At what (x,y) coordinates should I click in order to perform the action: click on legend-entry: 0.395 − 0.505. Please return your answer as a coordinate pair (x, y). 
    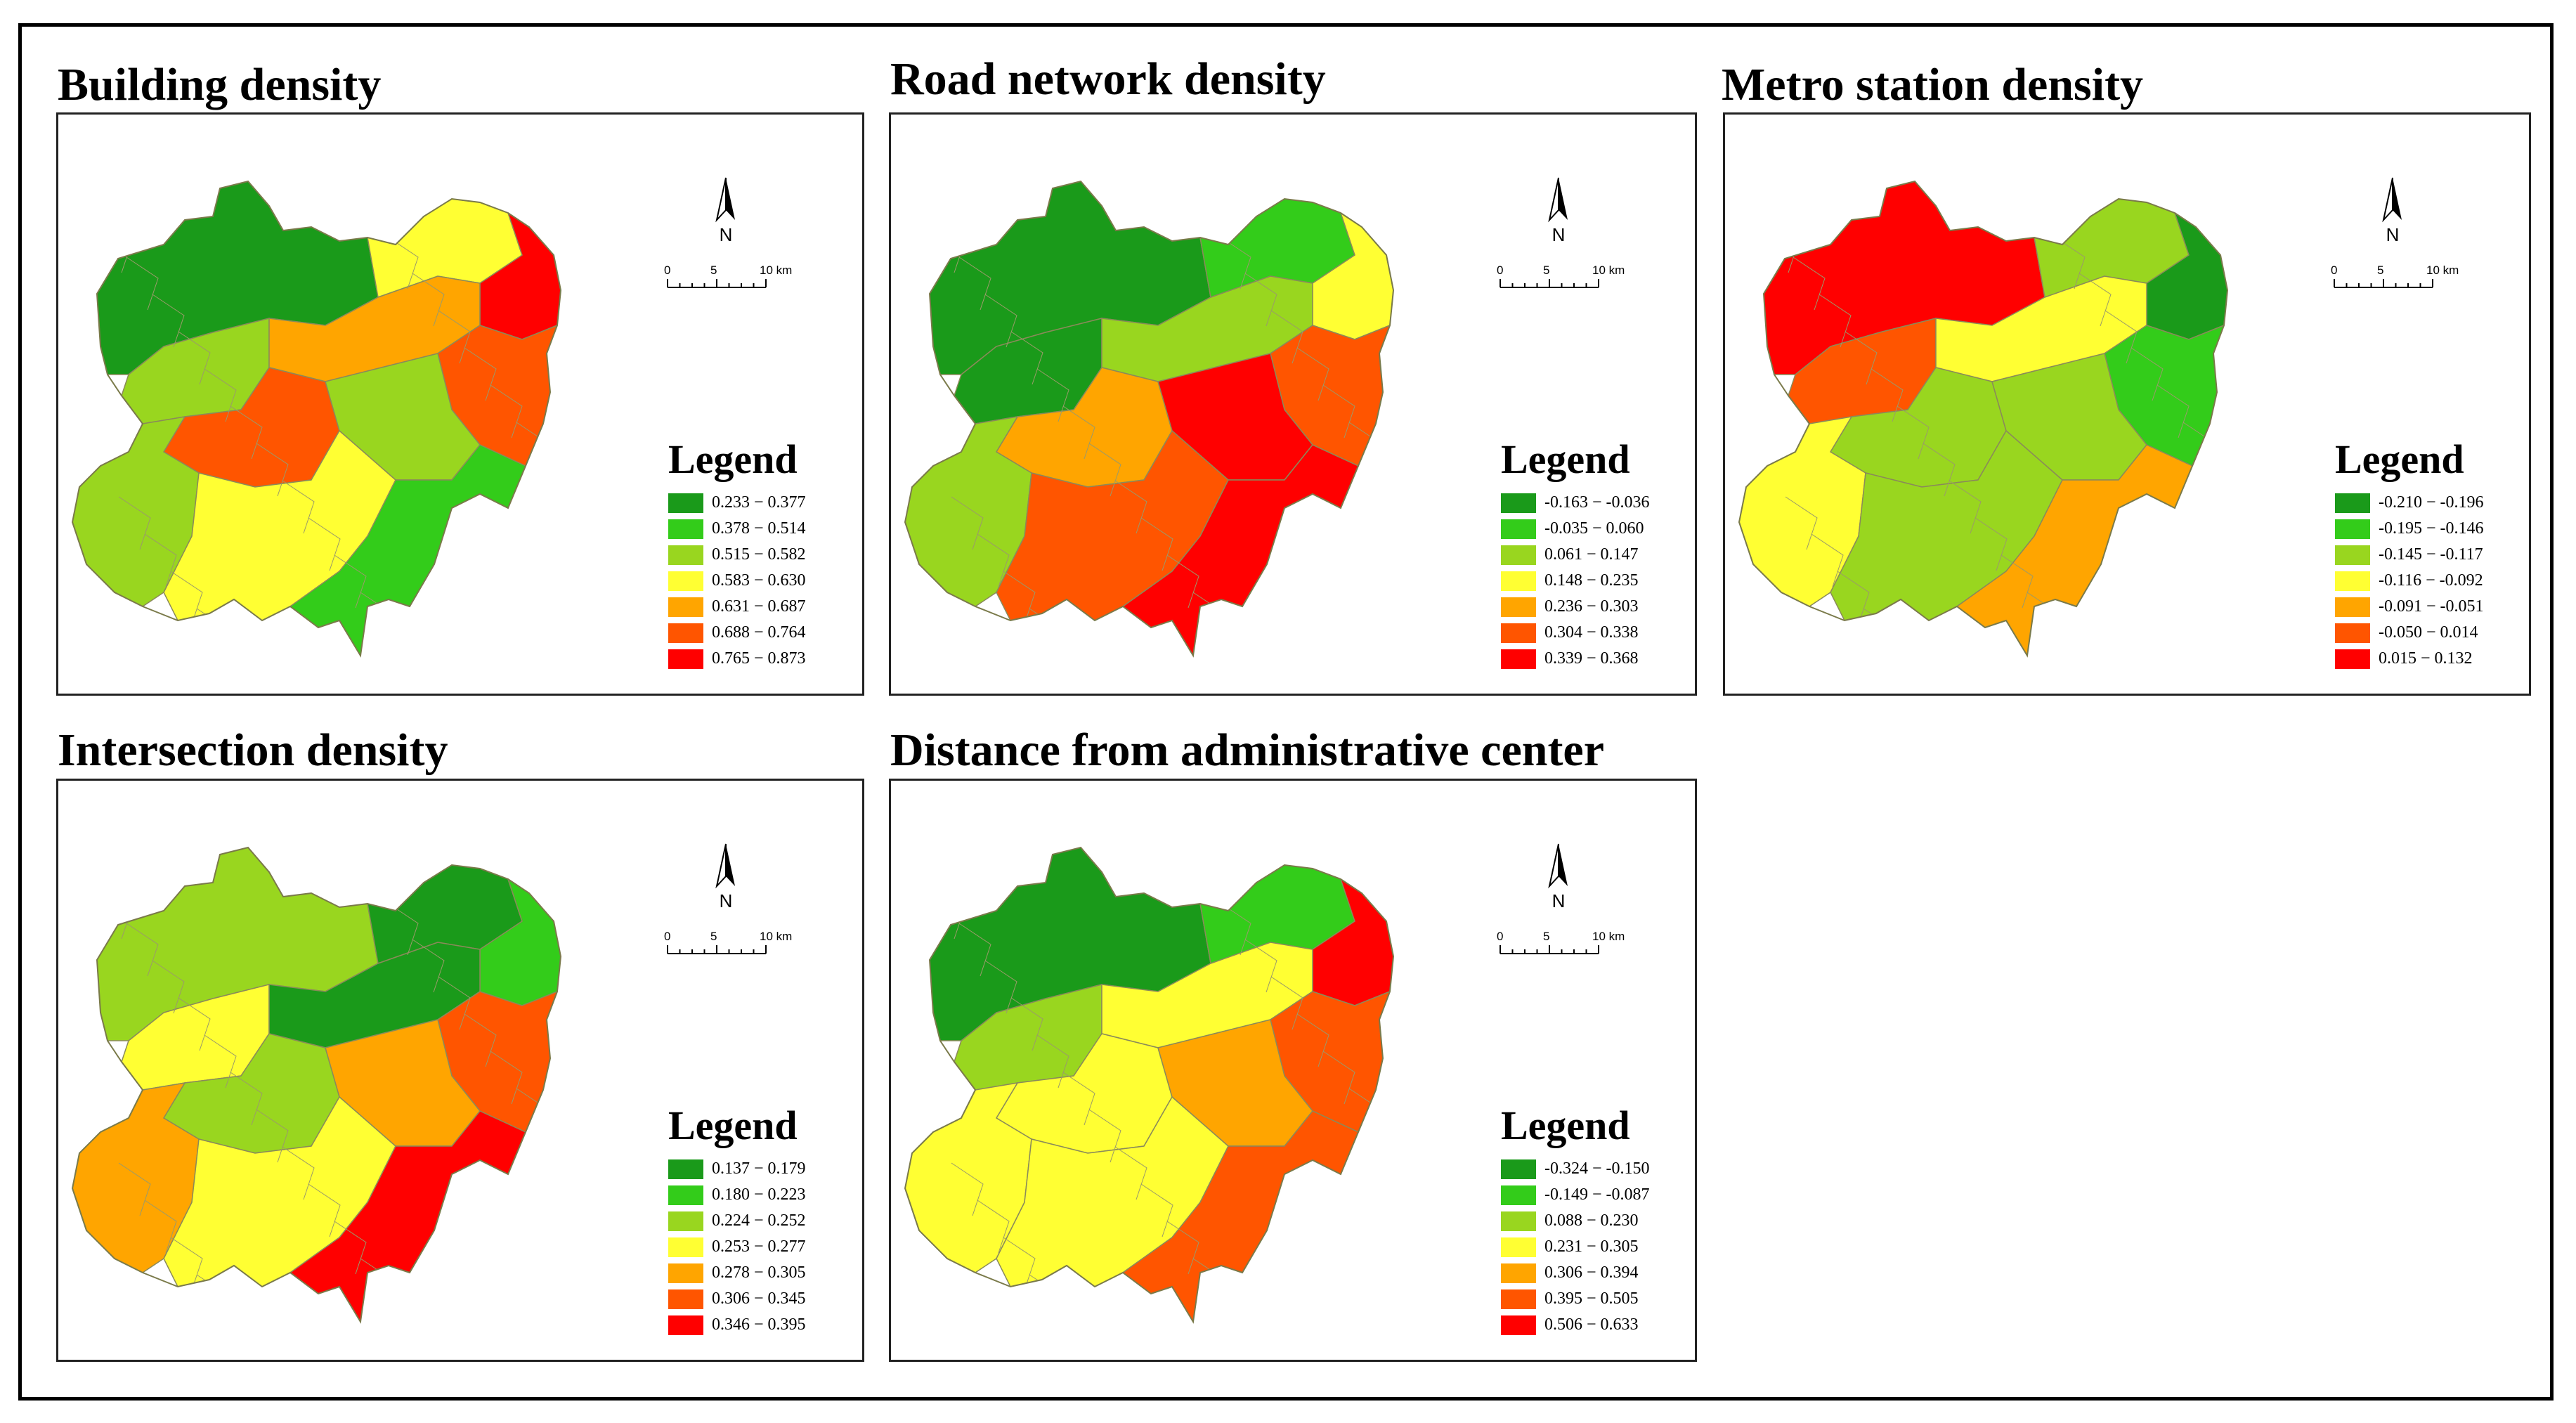
    Looking at the image, I should click on (1575, 1299).